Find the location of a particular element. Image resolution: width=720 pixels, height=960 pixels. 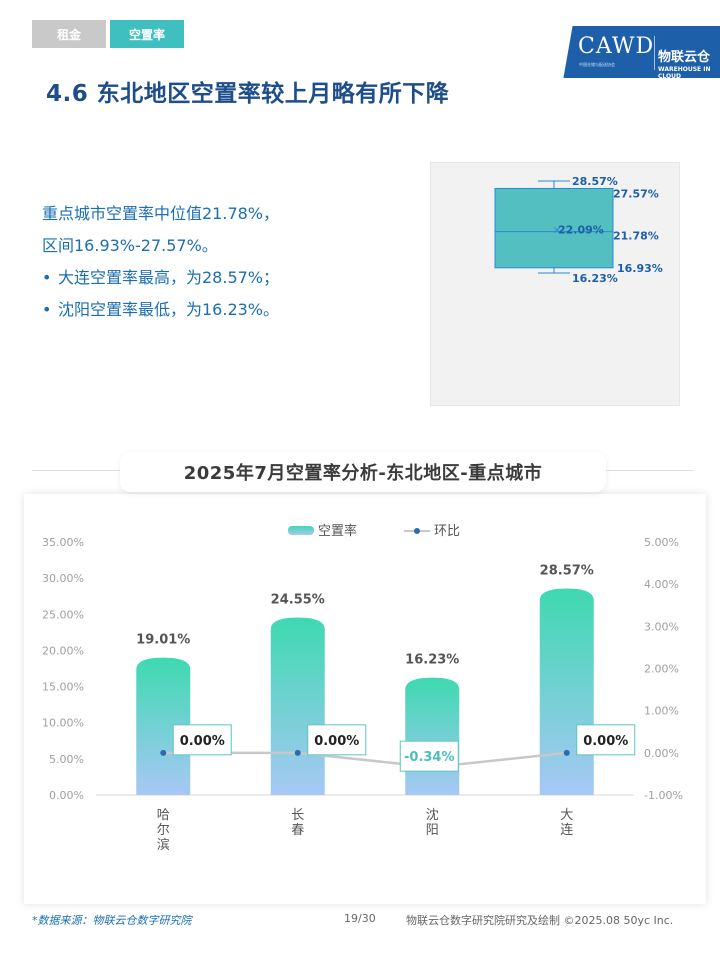

bar-value-label: 24.55% is located at coordinates (298, 600).